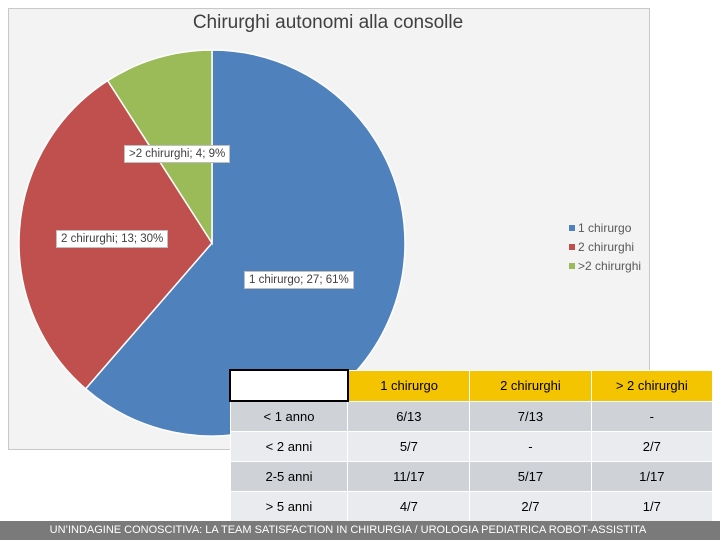 The image size is (720, 540). I want to click on chart-title: Chirurghi autonomi alla consolle, so click(328, 22).